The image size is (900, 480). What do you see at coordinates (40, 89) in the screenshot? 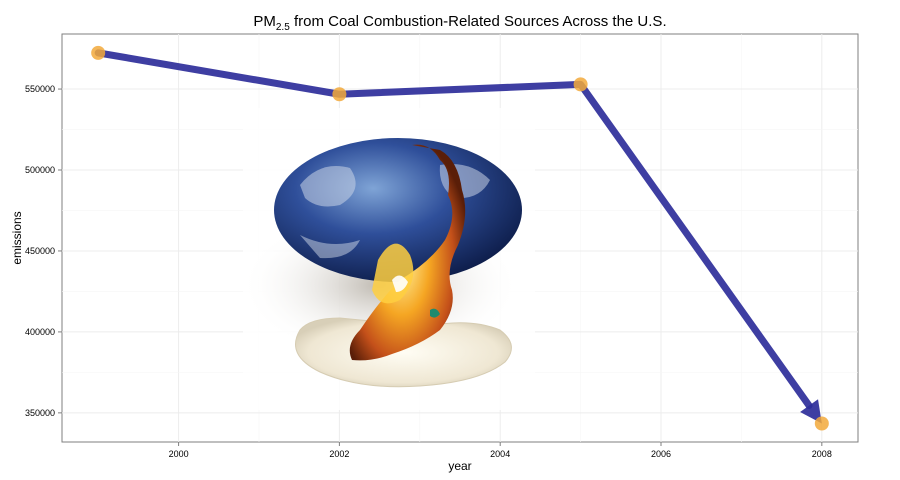
I see `y-tick-label-4: 550000` at bounding box center [40, 89].